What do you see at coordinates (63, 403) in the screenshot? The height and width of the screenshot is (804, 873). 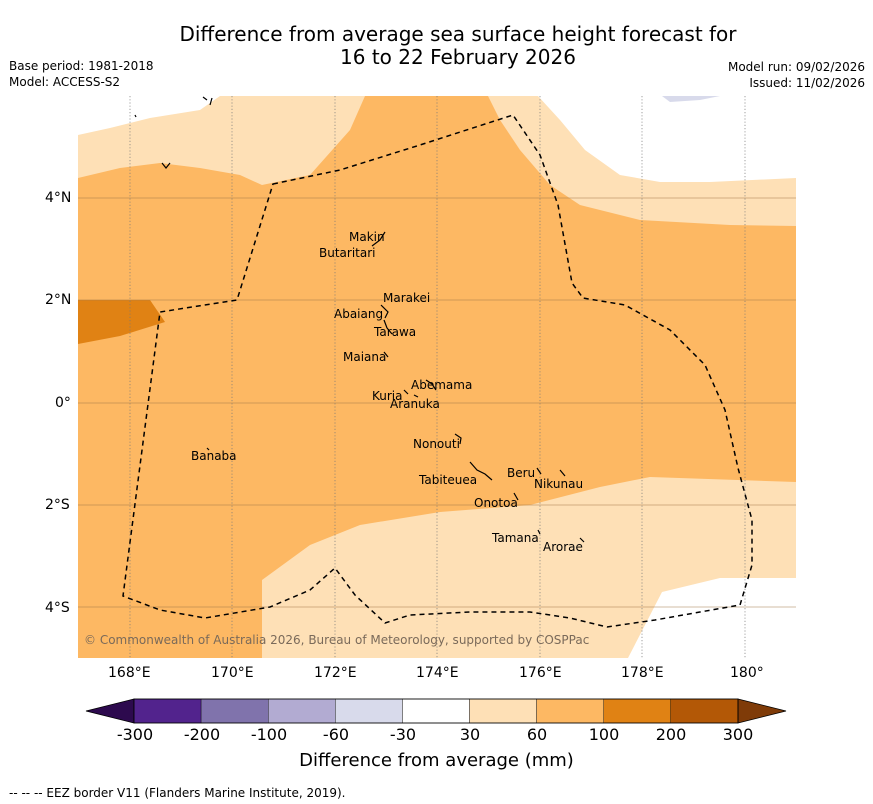 I see `y-tick-label: 0°` at bounding box center [63, 403].